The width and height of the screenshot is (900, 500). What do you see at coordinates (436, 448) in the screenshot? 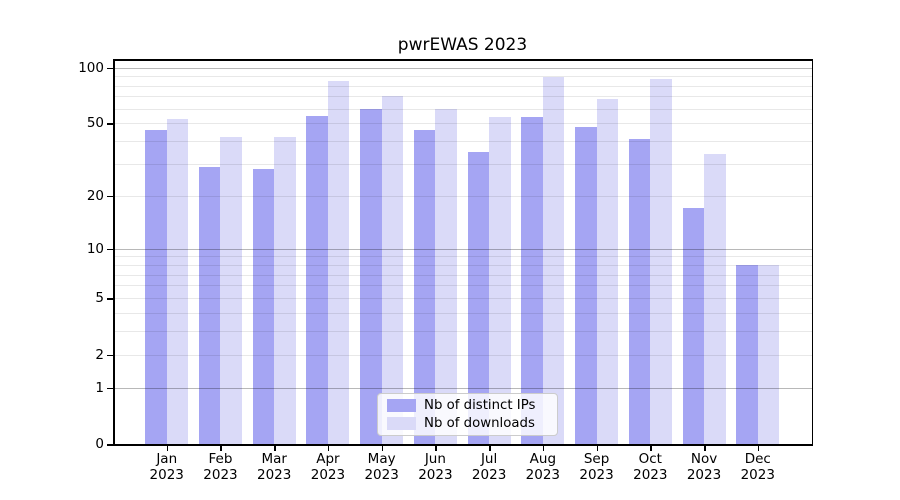
I see `x-tick-jun` at bounding box center [436, 448].